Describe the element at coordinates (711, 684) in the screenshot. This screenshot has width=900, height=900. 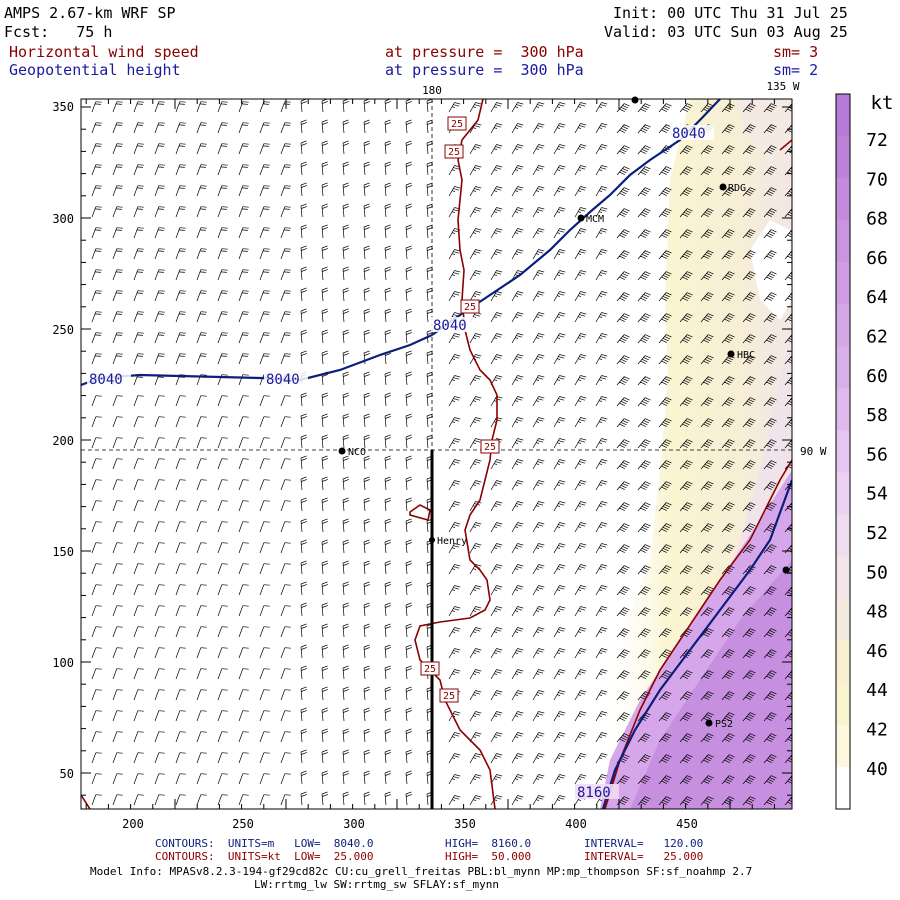
I see `speed-shading-purple-dark` at that location.